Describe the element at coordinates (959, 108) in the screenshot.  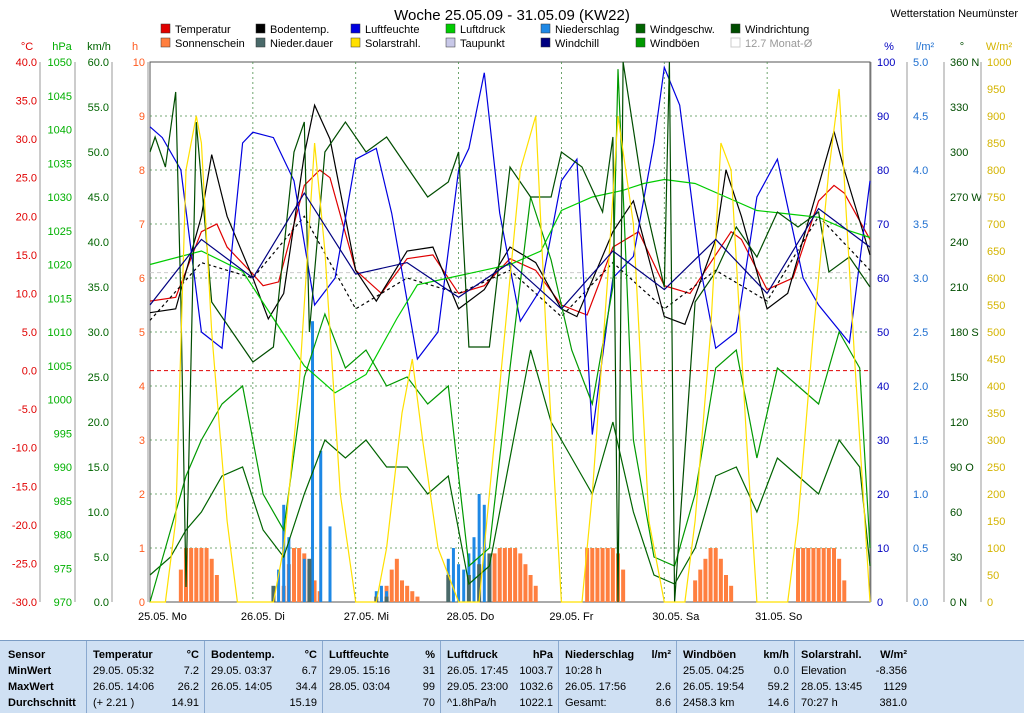
I see `axis-tick-label: 330` at that location.